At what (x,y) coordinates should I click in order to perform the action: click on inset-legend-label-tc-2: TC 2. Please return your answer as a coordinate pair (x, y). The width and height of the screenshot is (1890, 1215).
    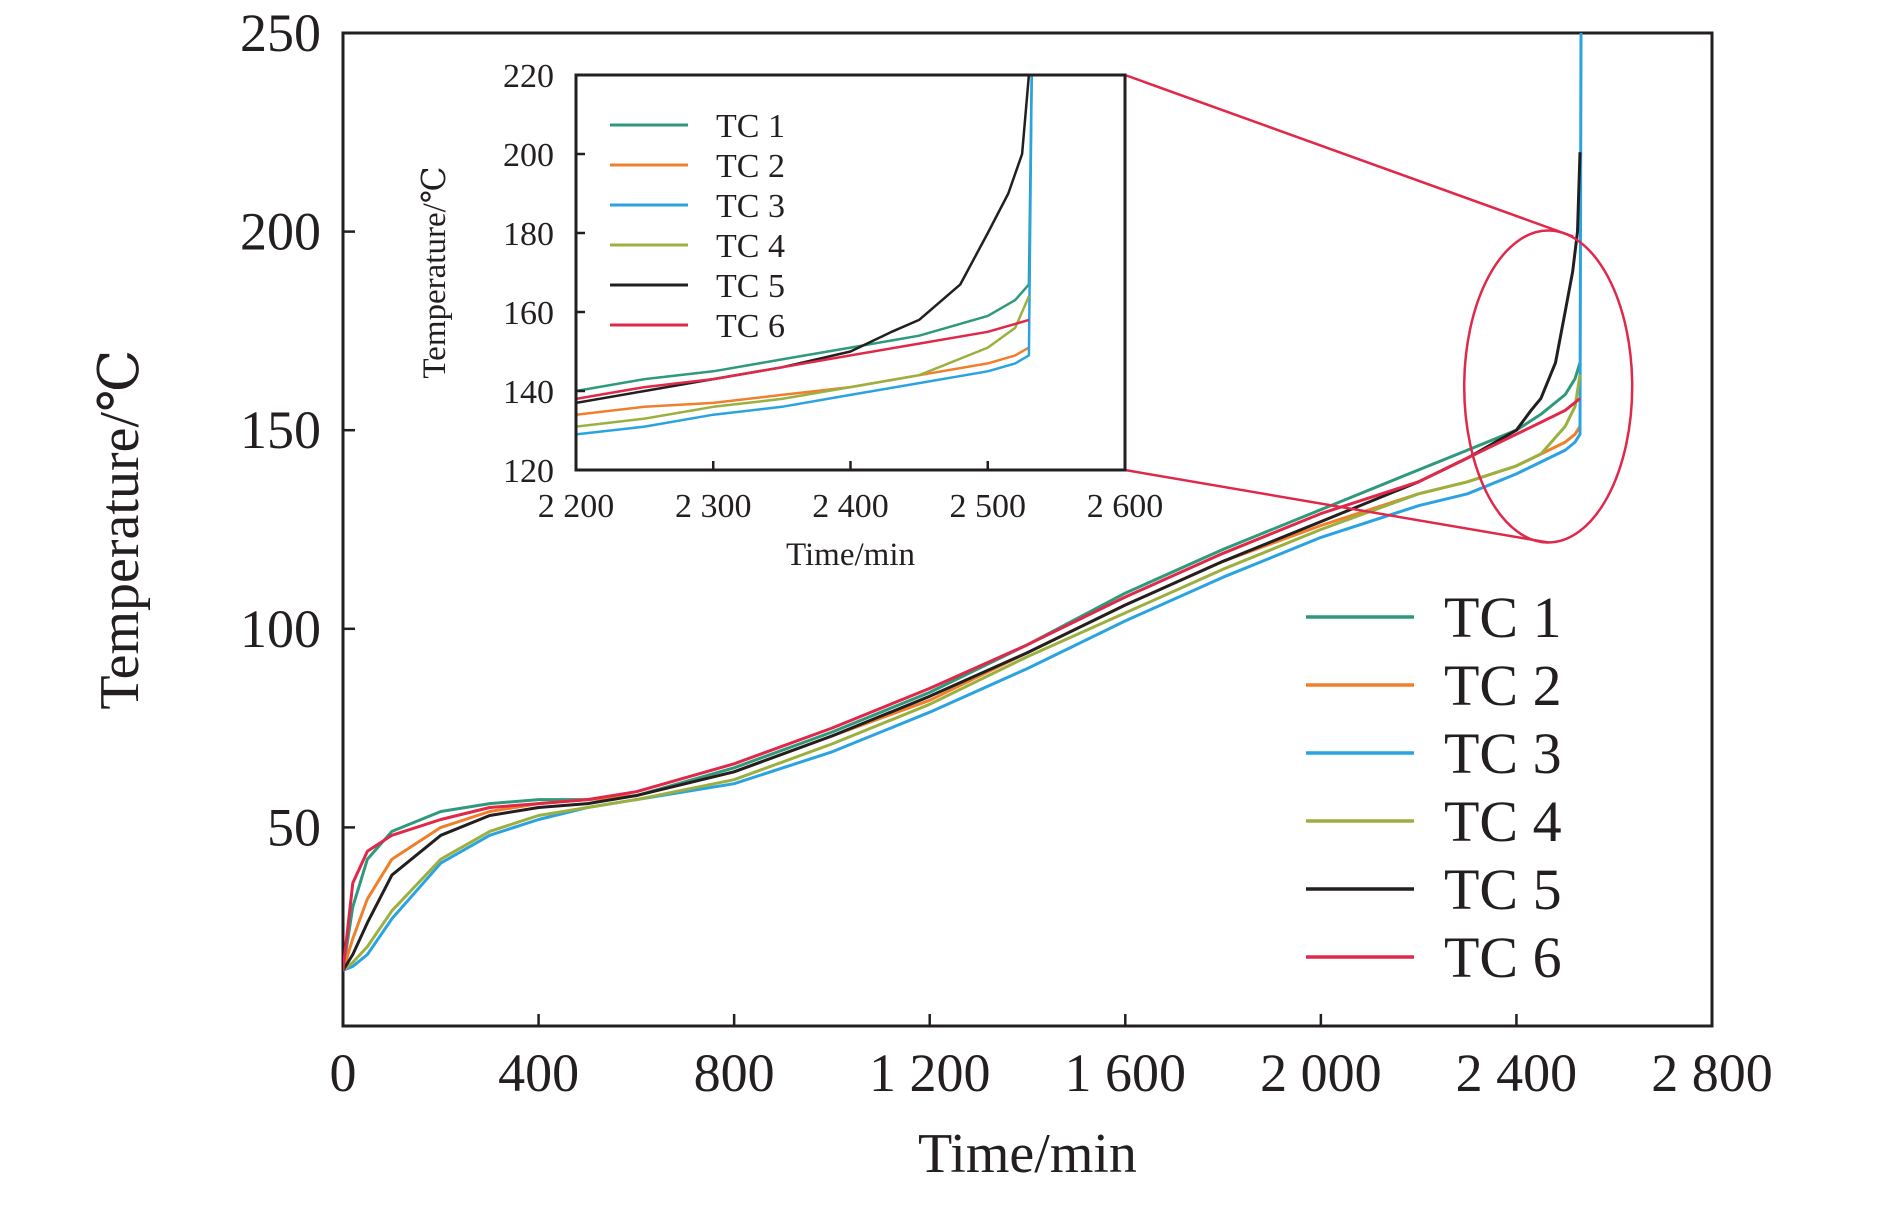
    Looking at the image, I should click on (750, 166).